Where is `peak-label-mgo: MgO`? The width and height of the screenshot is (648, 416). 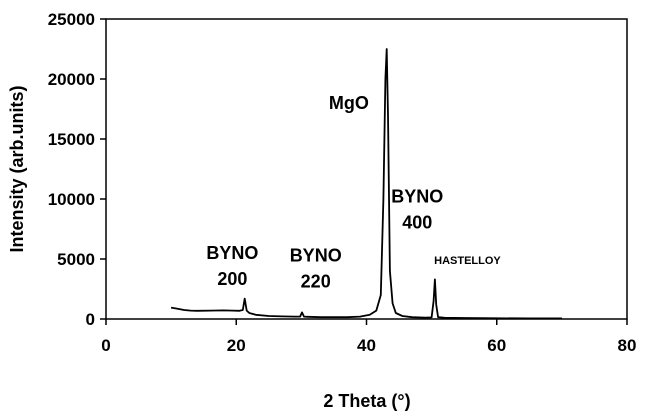
peak-label-mgo: MgO is located at coordinates (349, 103).